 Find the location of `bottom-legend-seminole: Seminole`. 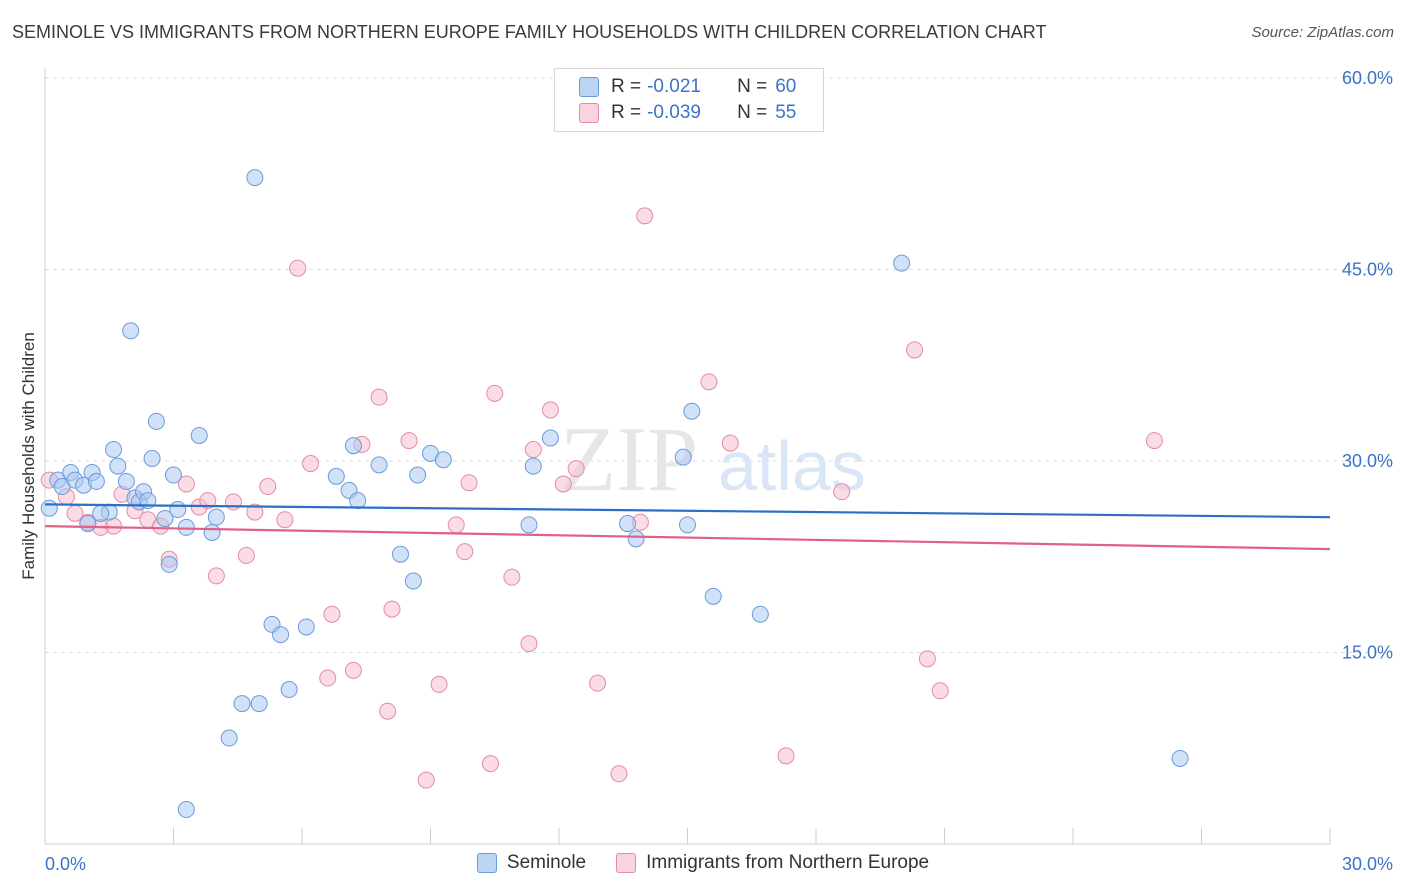

bottom-legend-seminole: Seminole is located at coordinates (531, 863).